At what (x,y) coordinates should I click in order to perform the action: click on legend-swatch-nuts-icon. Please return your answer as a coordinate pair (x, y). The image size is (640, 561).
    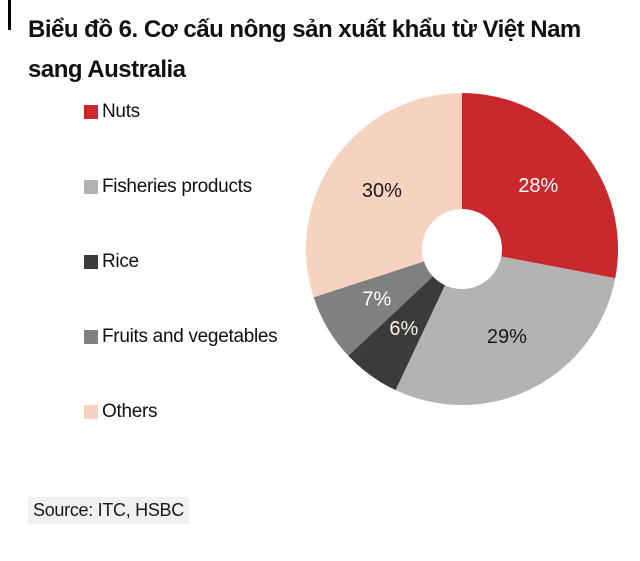
    Looking at the image, I should click on (91, 112).